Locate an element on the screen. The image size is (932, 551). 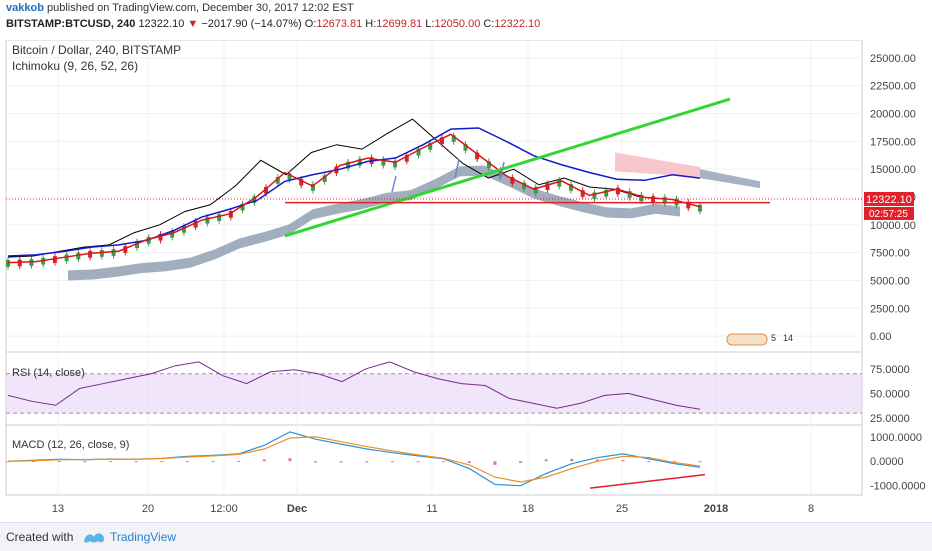
macd-title: MACD (12, 26, close, 9) is located at coordinates (70, 445).